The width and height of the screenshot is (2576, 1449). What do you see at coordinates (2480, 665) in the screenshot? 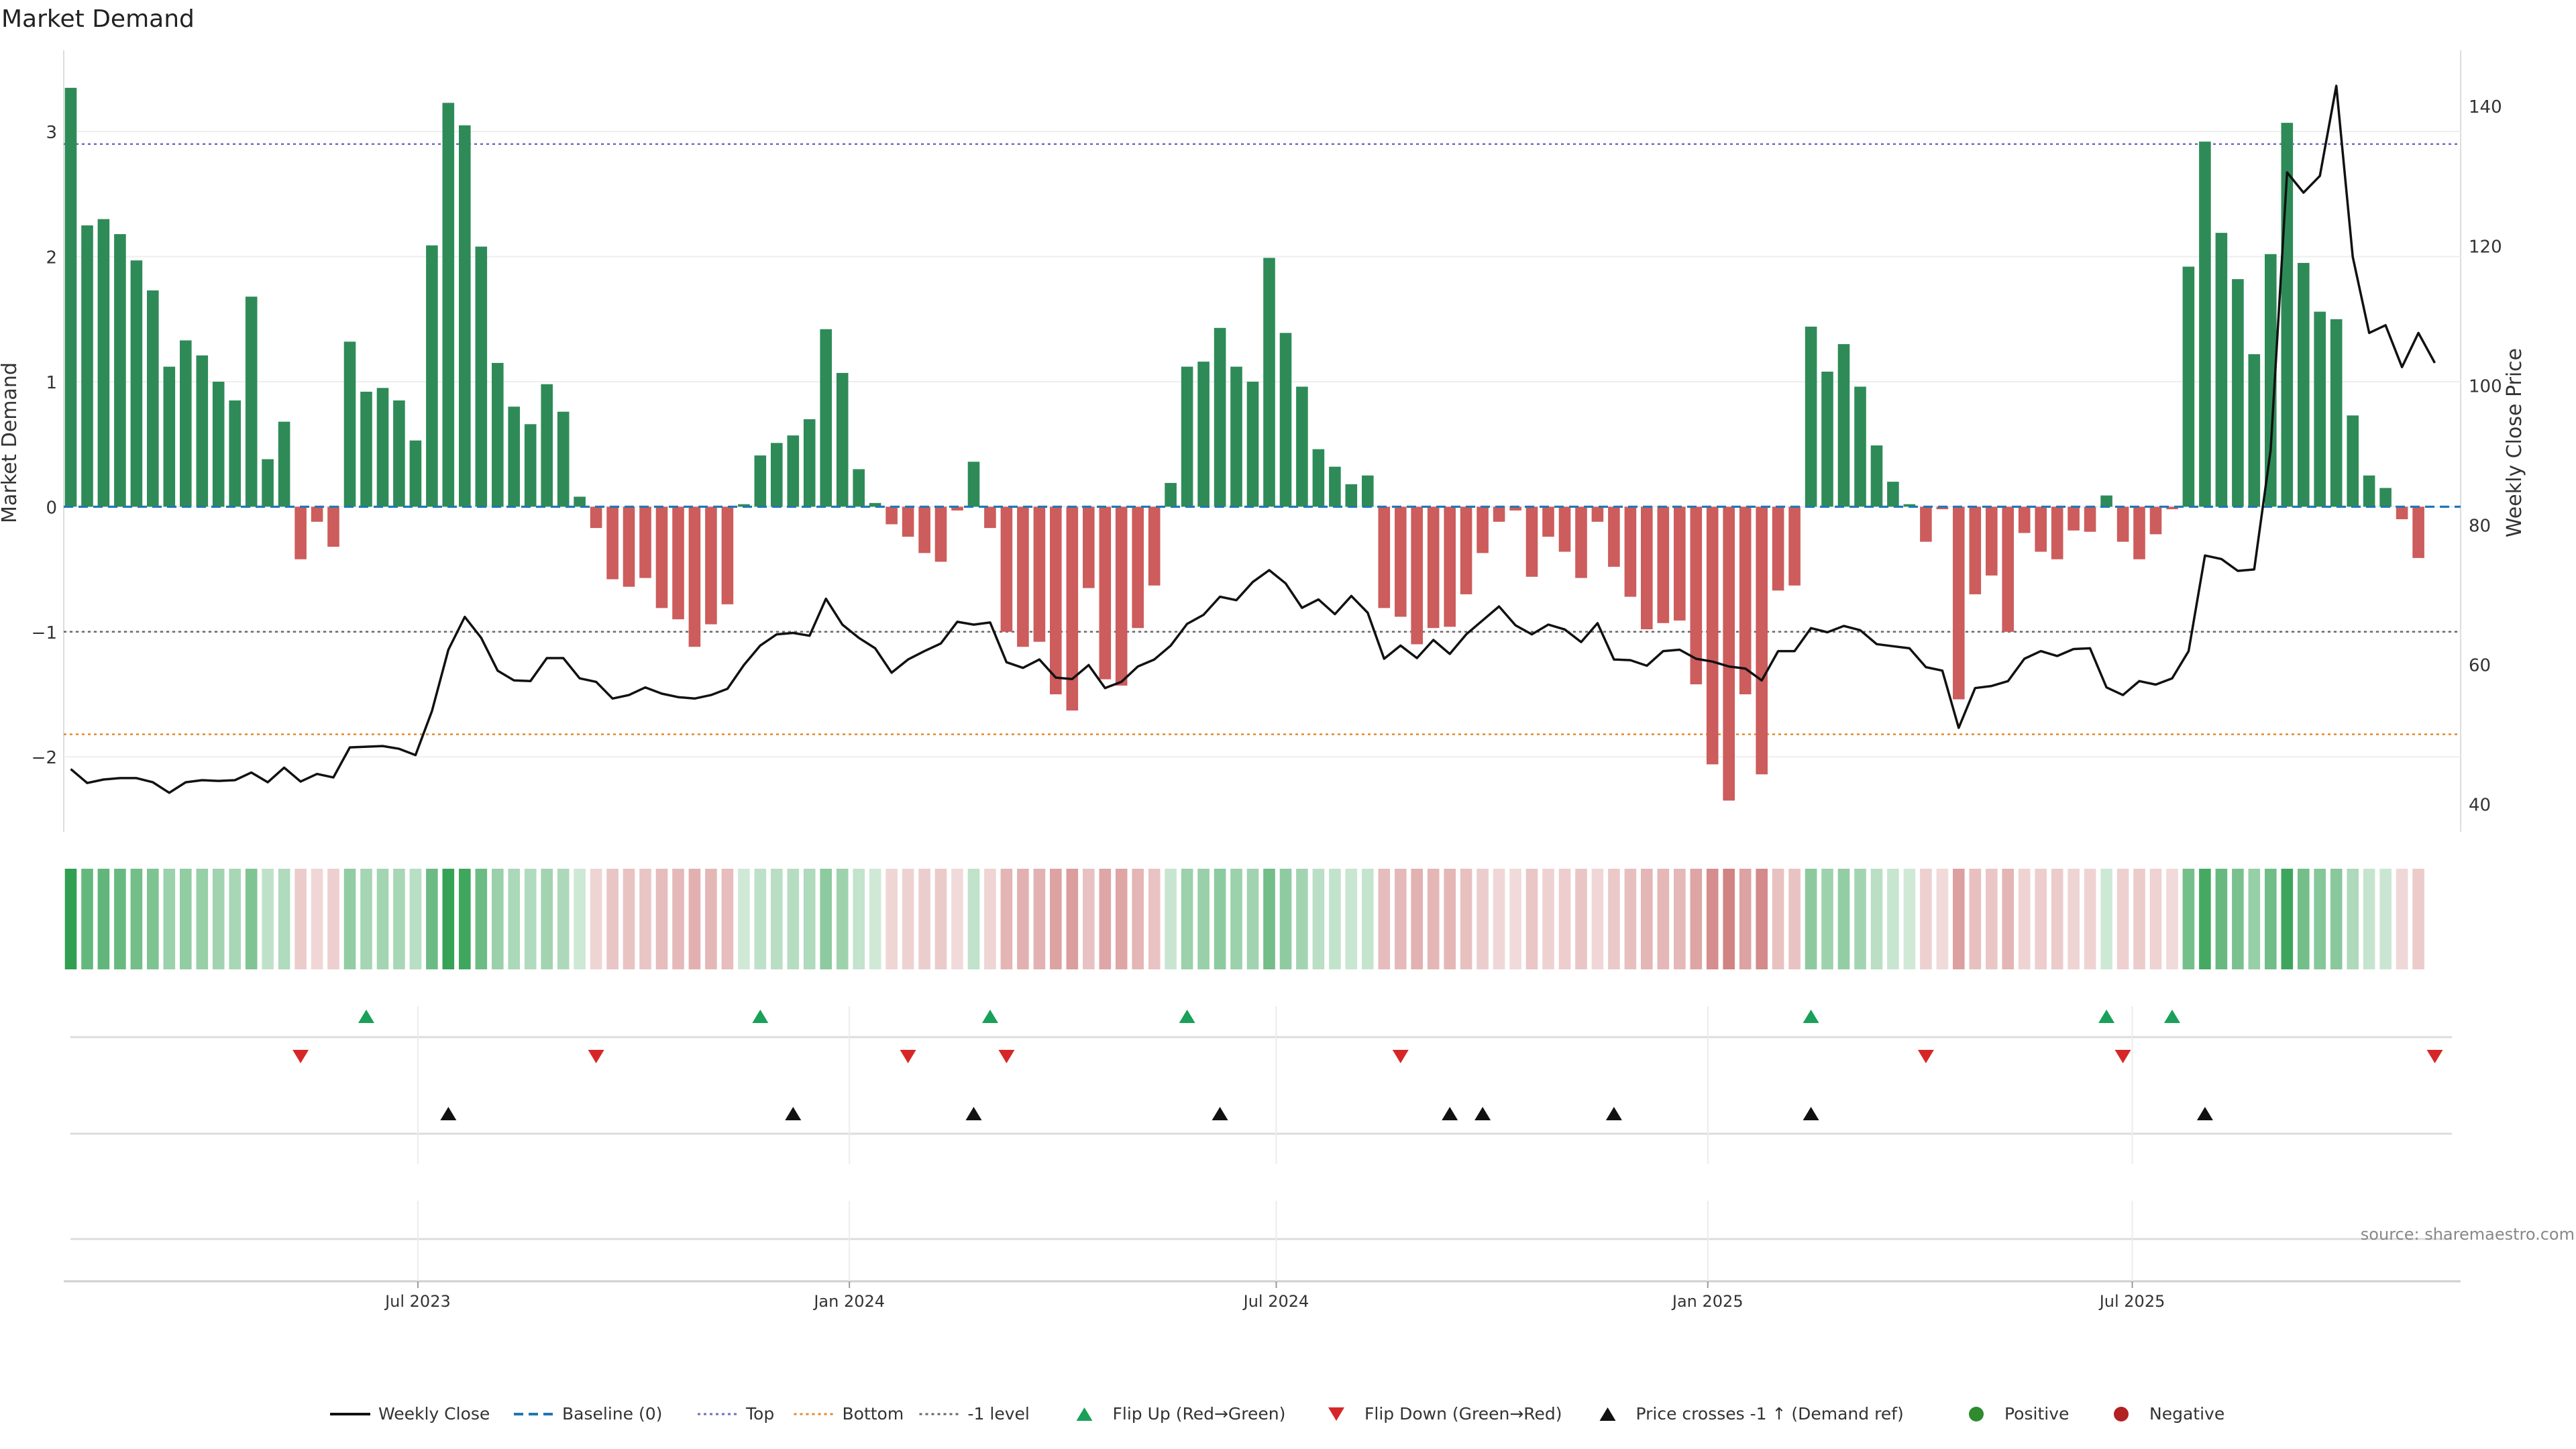
I see `y2-tick-label: 60` at bounding box center [2480, 665].